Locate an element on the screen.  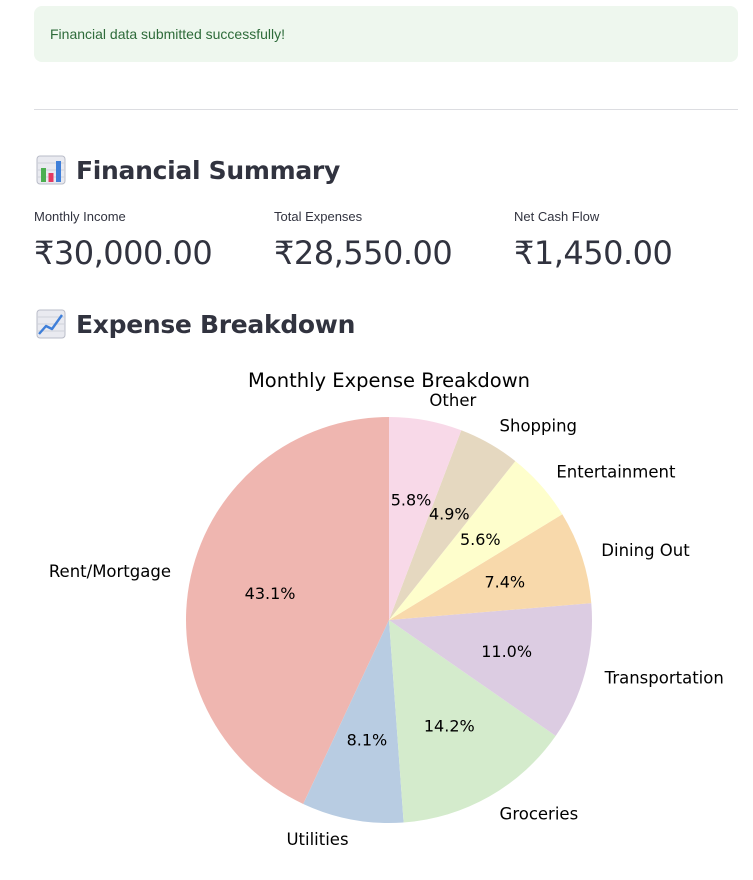
metric-label: Total Expenses is located at coordinates (318, 216).